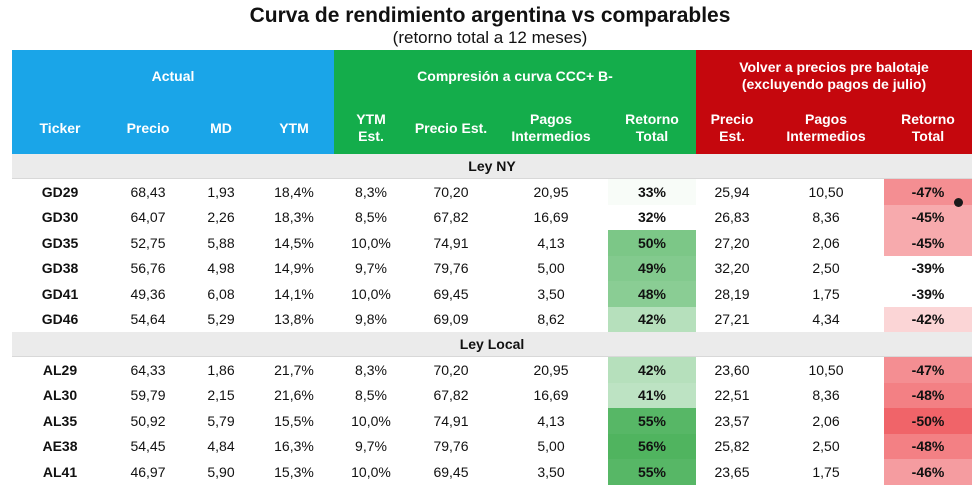  Describe the element at coordinates (732, 268) in the screenshot. I see `cell-precio-est-b: 32,20` at that location.